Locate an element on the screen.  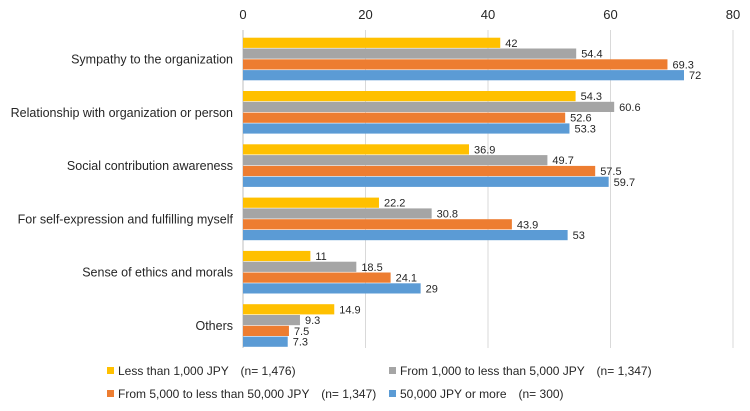
value-label: 57.5 is located at coordinates (610, 172).